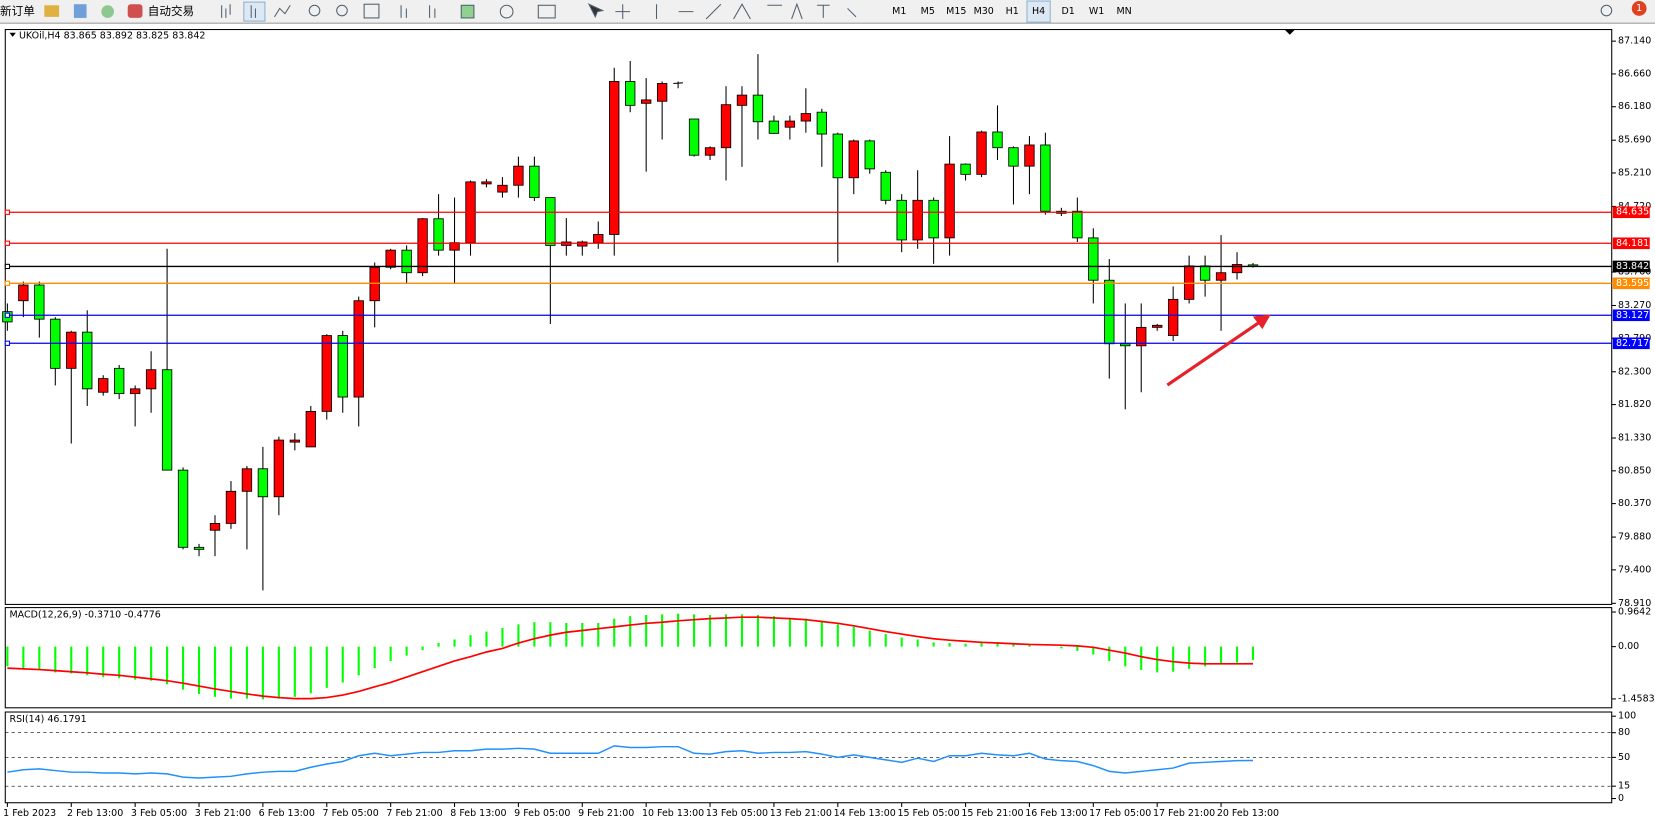 The image size is (1655, 827). What do you see at coordinates (928, 11) in the screenshot?
I see `timeframe-button: M5` at bounding box center [928, 11].